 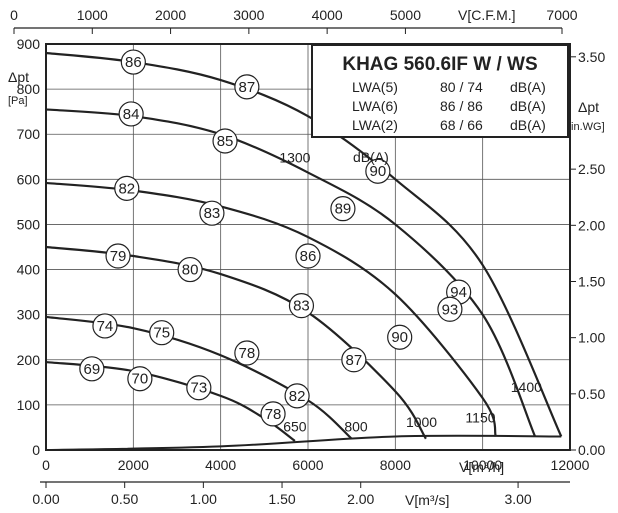 What do you see at coordinates (461, 125) in the screenshot?
I see `lwa-value-3: 68 / 66` at bounding box center [461, 125].